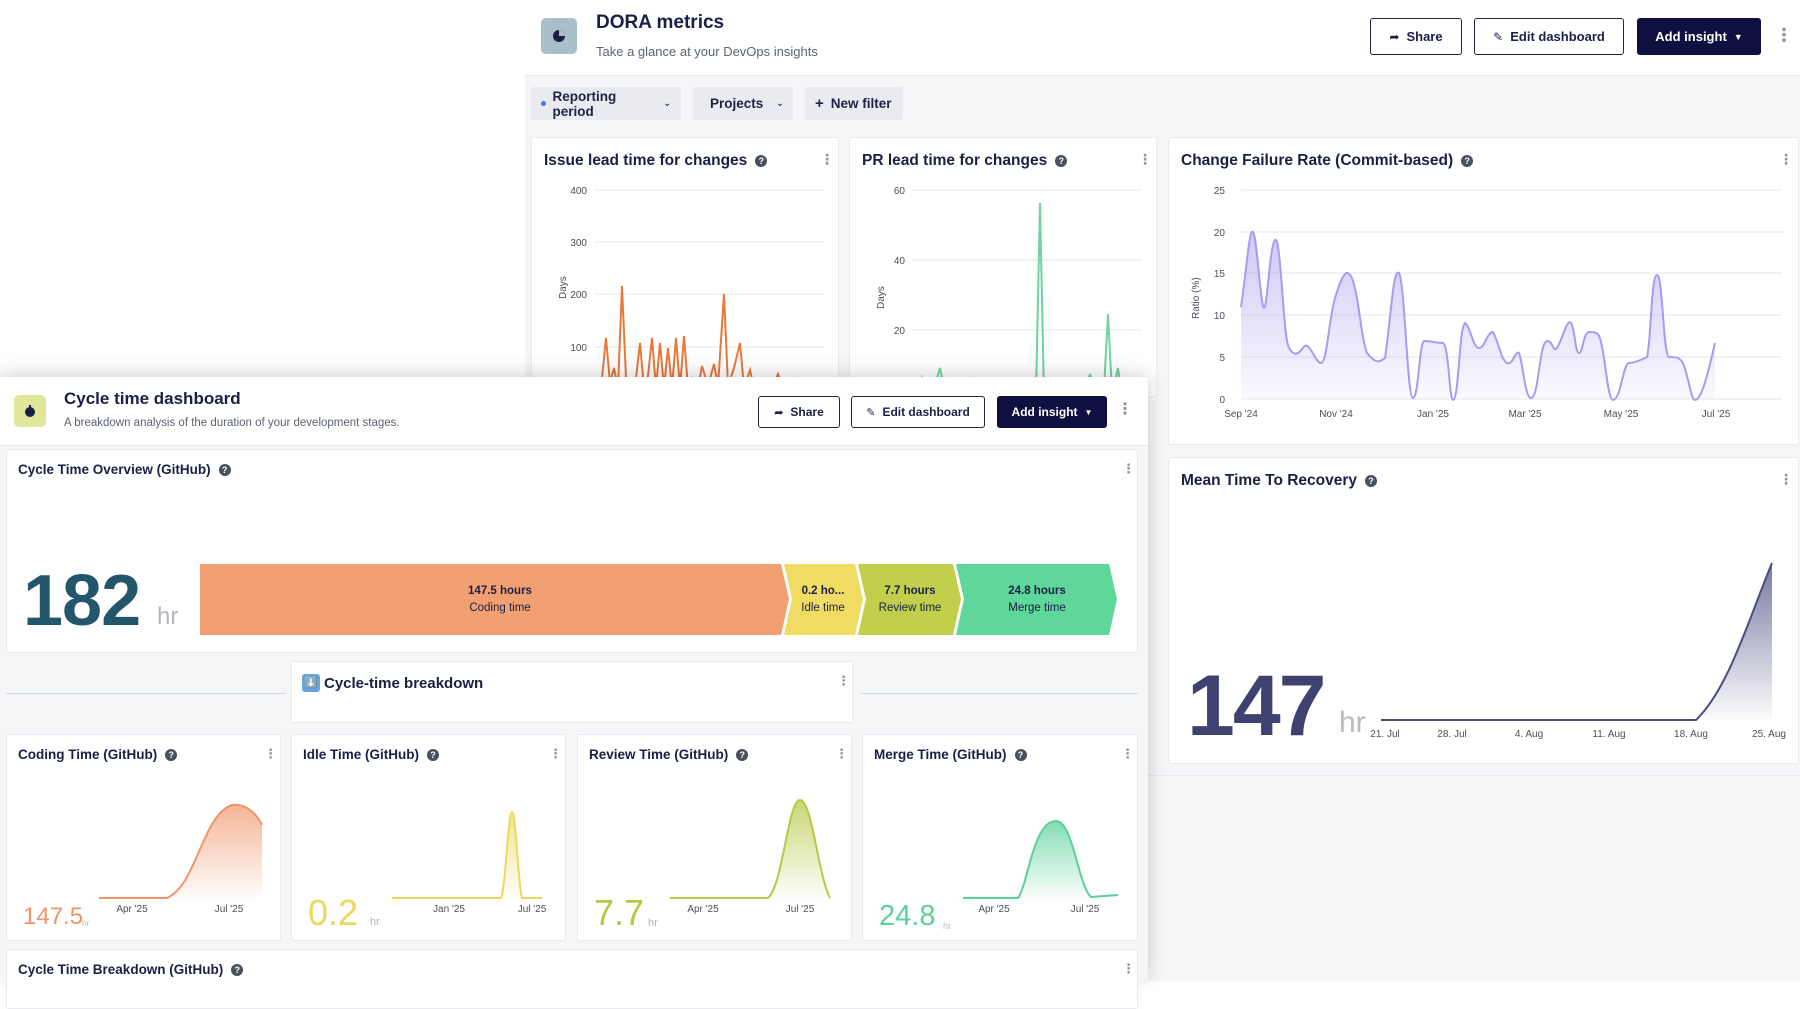 This screenshot has height=1009, width=1800. What do you see at coordinates (750, 848) in the screenshot?
I see `review-time-line` at bounding box center [750, 848].